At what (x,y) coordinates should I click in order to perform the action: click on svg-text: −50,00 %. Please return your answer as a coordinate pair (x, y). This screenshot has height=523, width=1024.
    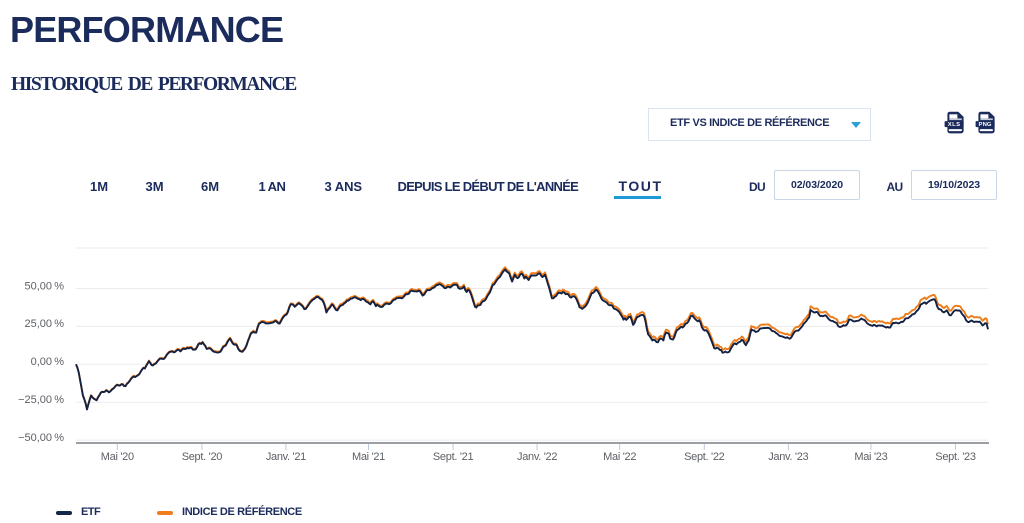
    Looking at the image, I should click on (41, 438).